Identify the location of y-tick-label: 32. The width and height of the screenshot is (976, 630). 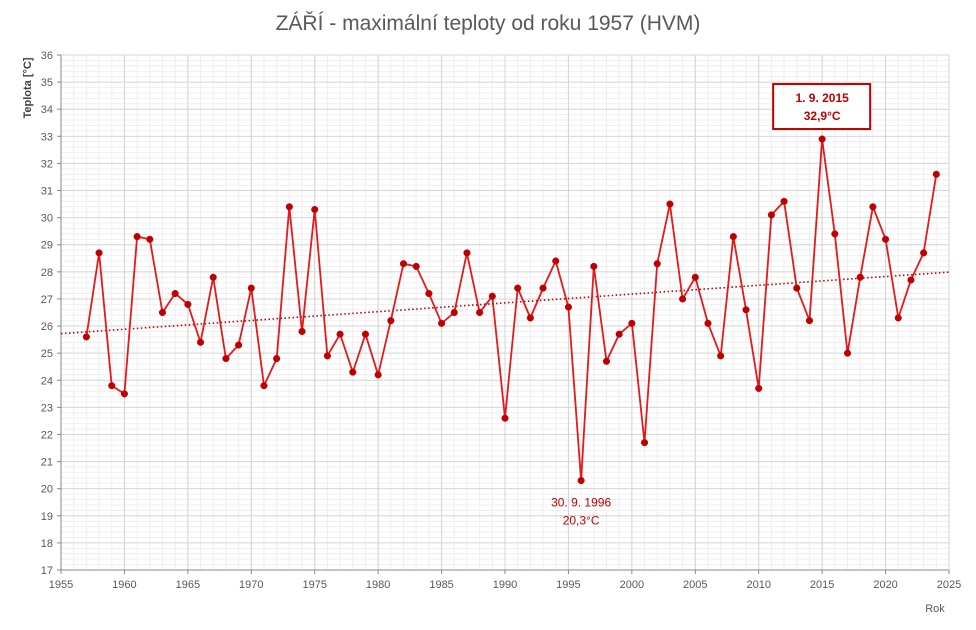
(47, 164).